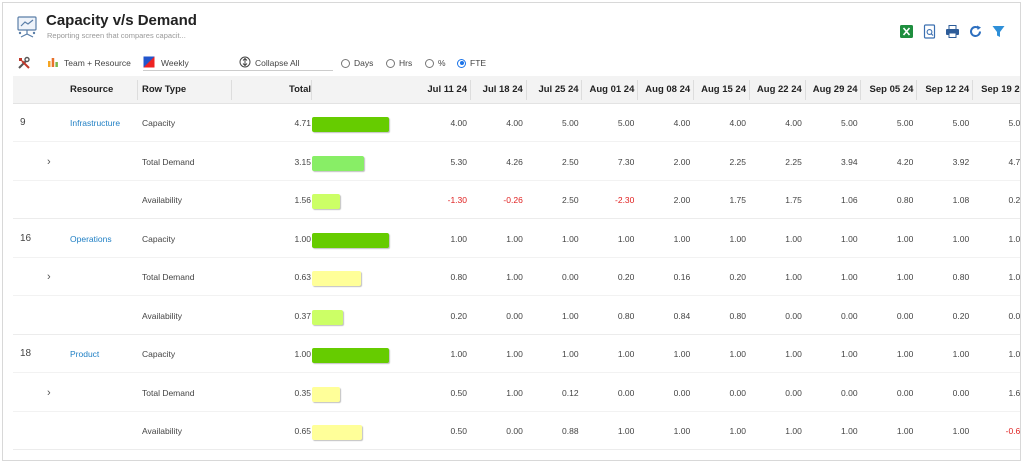 This screenshot has width=1024, height=464. What do you see at coordinates (514, 161) in the screenshot?
I see `week-value: 4.26` at bounding box center [514, 161].